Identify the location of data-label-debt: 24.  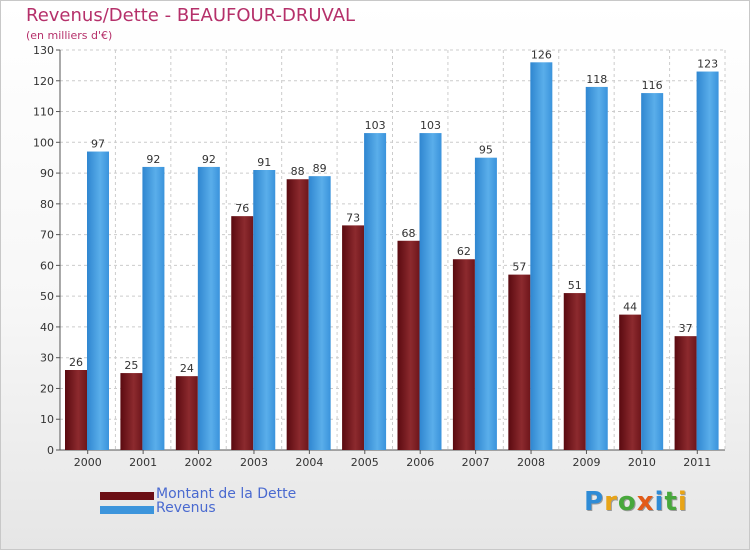
(187, 368).